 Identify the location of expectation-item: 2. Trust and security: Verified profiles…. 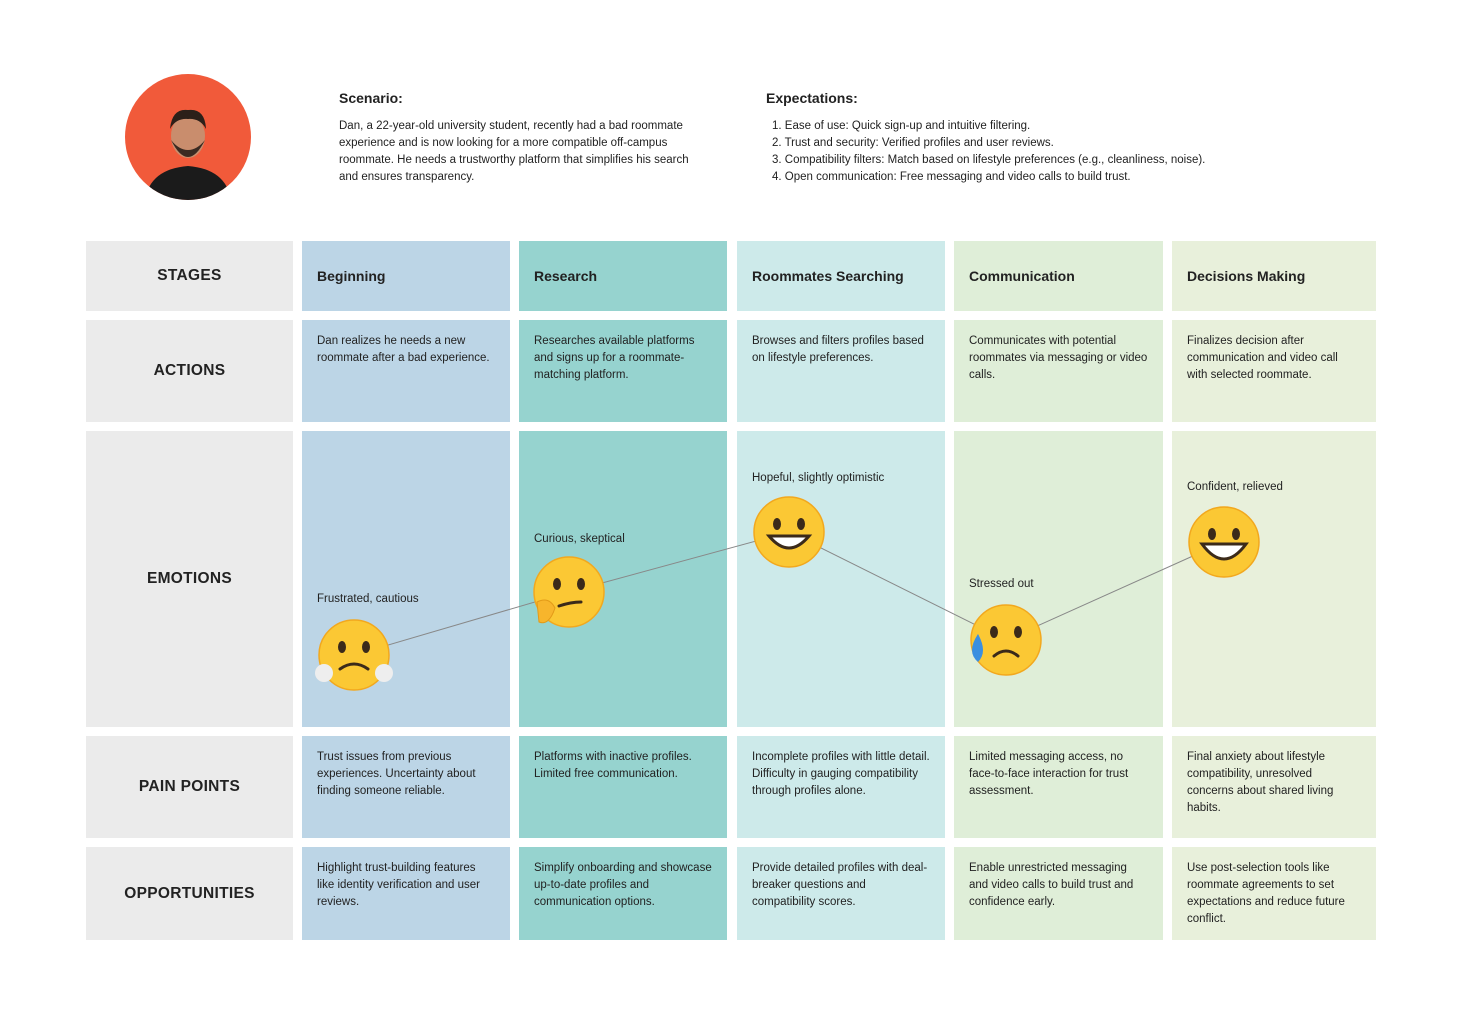
(913, 143).